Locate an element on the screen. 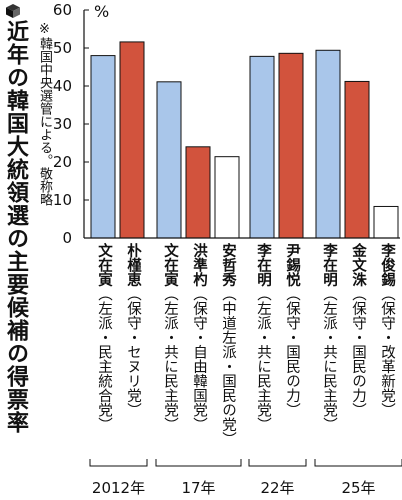 This screenshot has width=402, height=500. candidate-party: （左派・民主統合党） is located at coordinates (104, 359).